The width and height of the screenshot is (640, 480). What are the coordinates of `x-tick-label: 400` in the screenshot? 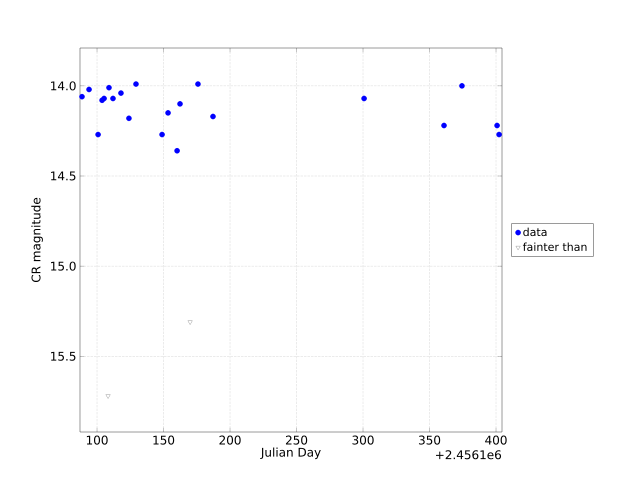 It's located at (496, 440).